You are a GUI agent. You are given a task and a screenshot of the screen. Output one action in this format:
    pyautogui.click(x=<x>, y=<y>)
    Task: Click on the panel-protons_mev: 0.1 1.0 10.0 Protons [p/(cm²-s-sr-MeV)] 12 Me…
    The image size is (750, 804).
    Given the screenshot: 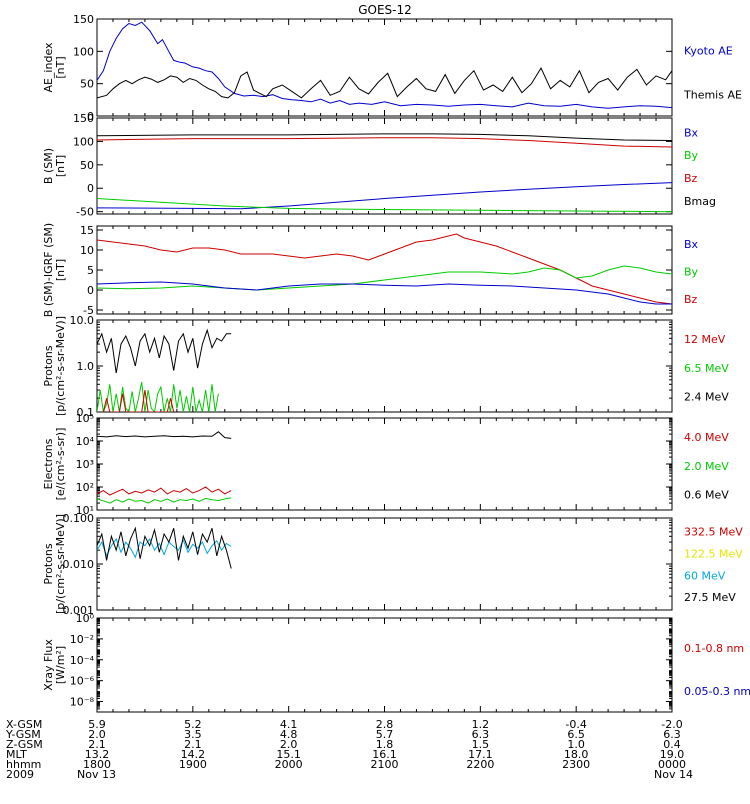 What is the action you would take?
    pyautogui.click(x=385, y=366)
    